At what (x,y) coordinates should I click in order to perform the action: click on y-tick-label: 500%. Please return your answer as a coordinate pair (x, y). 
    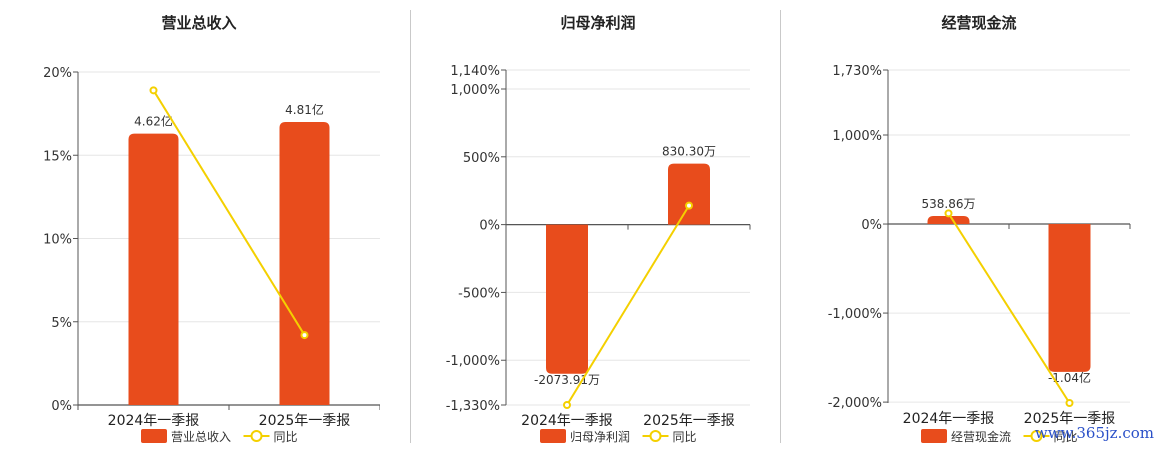
    Looking at the image, I should click on (481, 158).